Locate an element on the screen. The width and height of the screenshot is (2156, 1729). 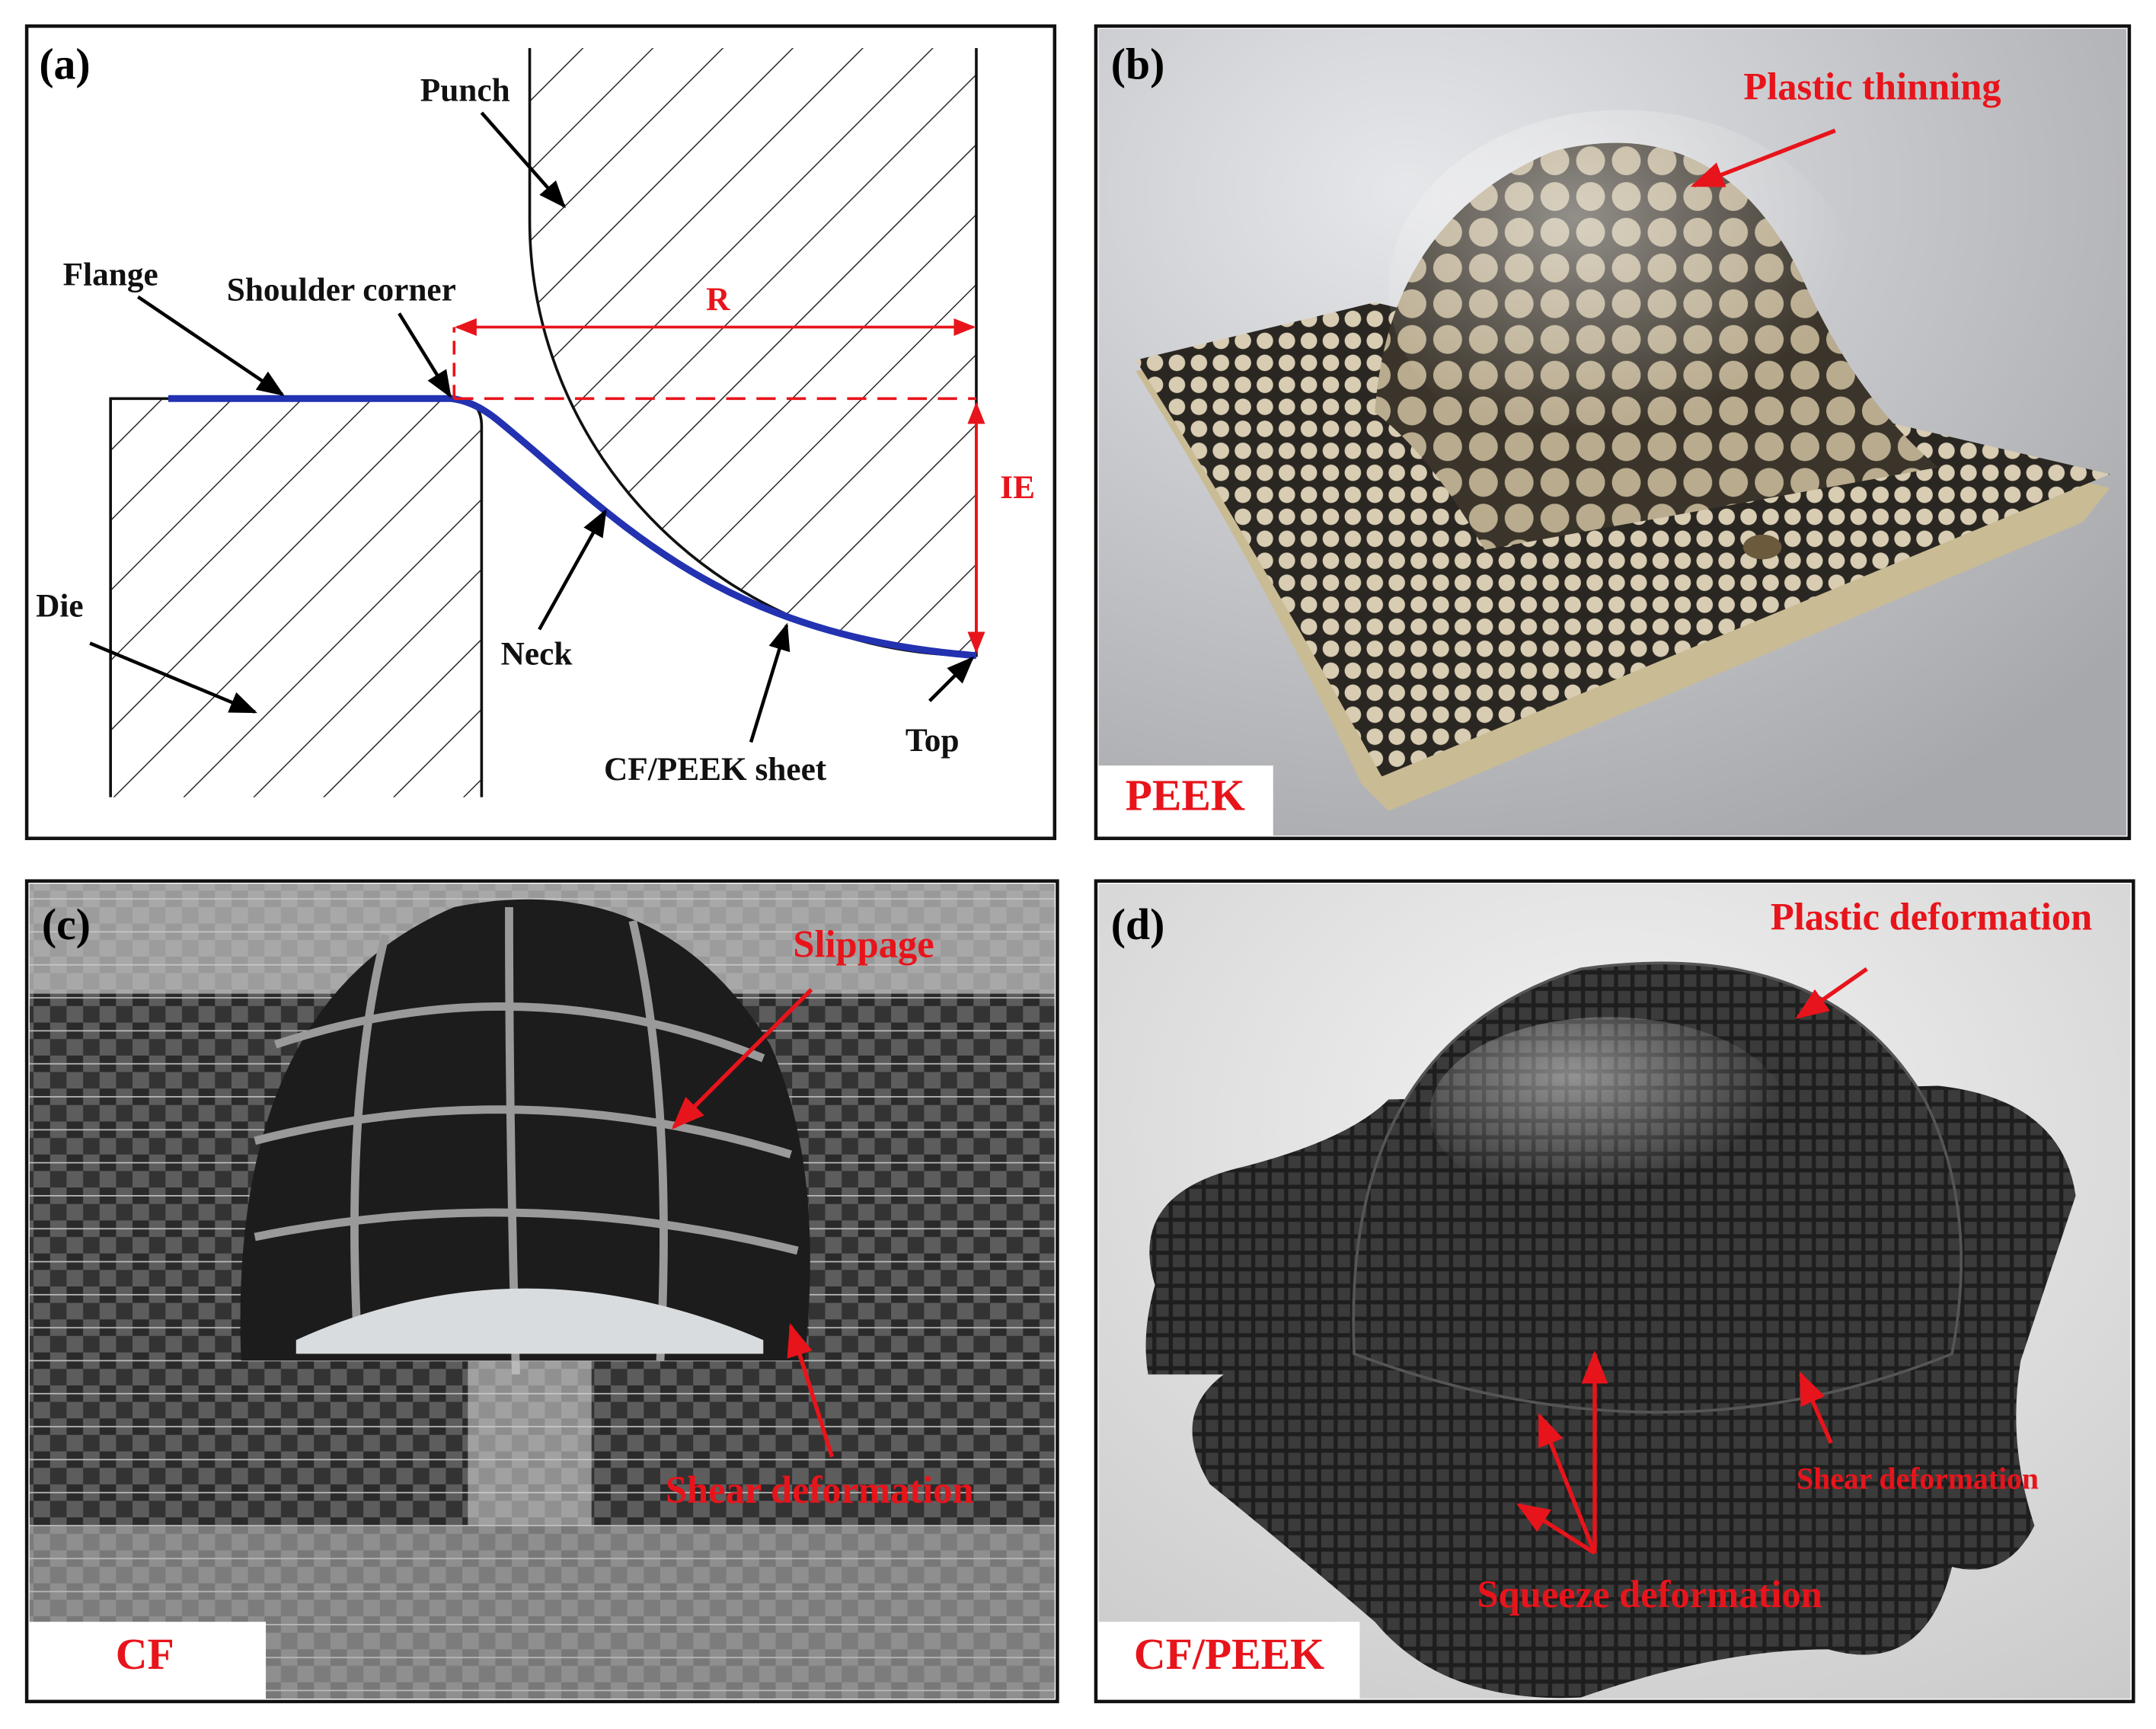
sheet is located at coordinates (572, 527).